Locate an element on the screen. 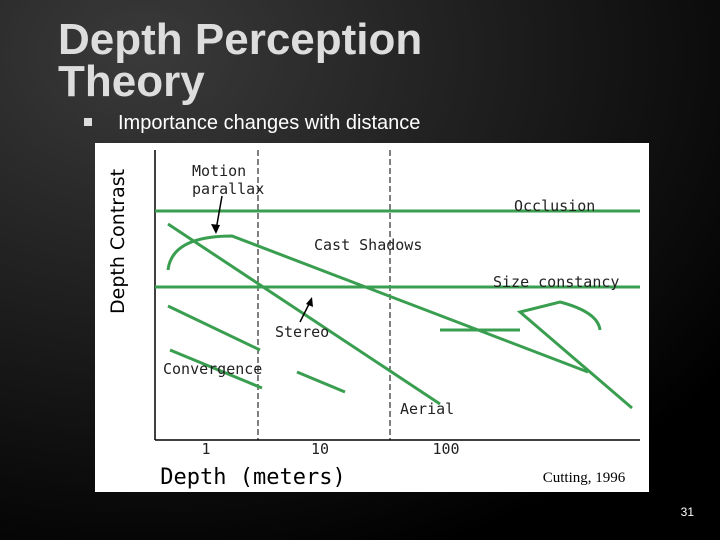  cue-label: parallax is located at coordinates (228, 189).